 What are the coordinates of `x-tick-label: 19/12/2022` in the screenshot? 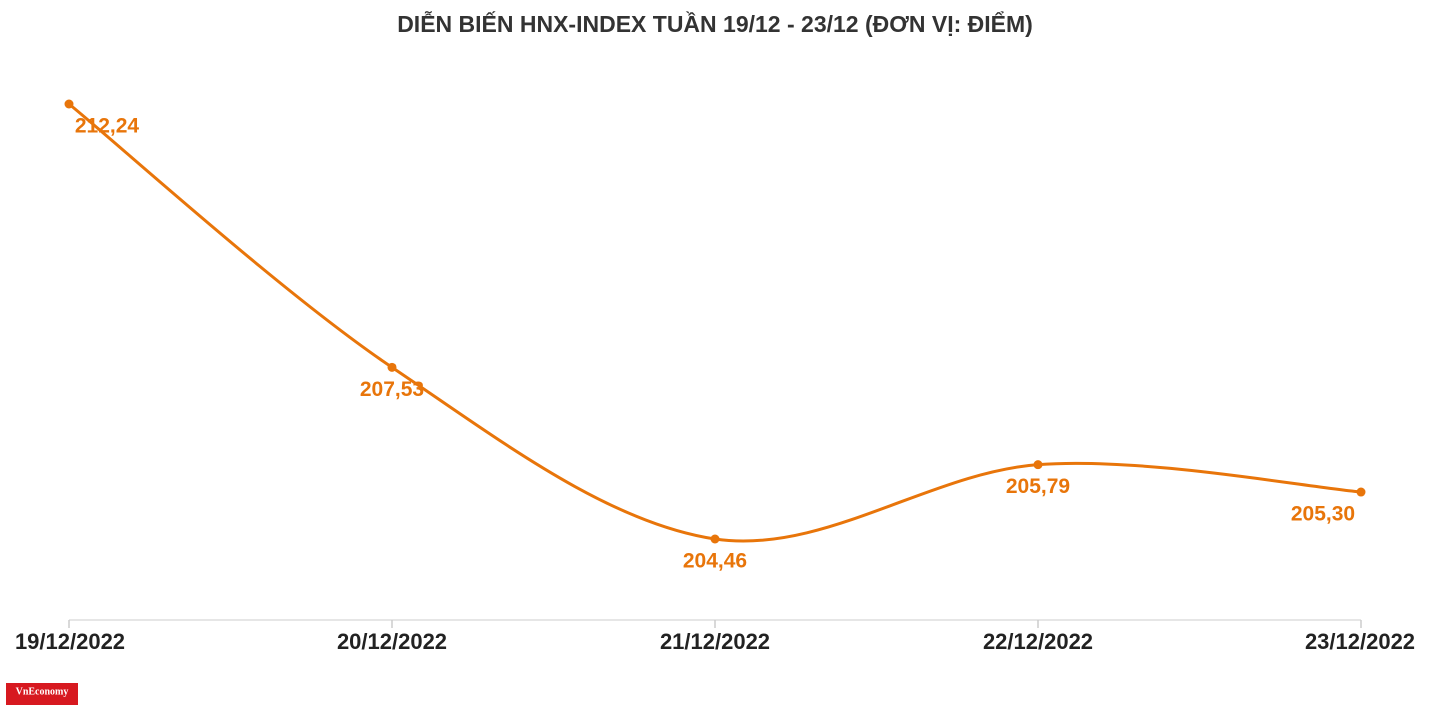 It's located at (70, 641).